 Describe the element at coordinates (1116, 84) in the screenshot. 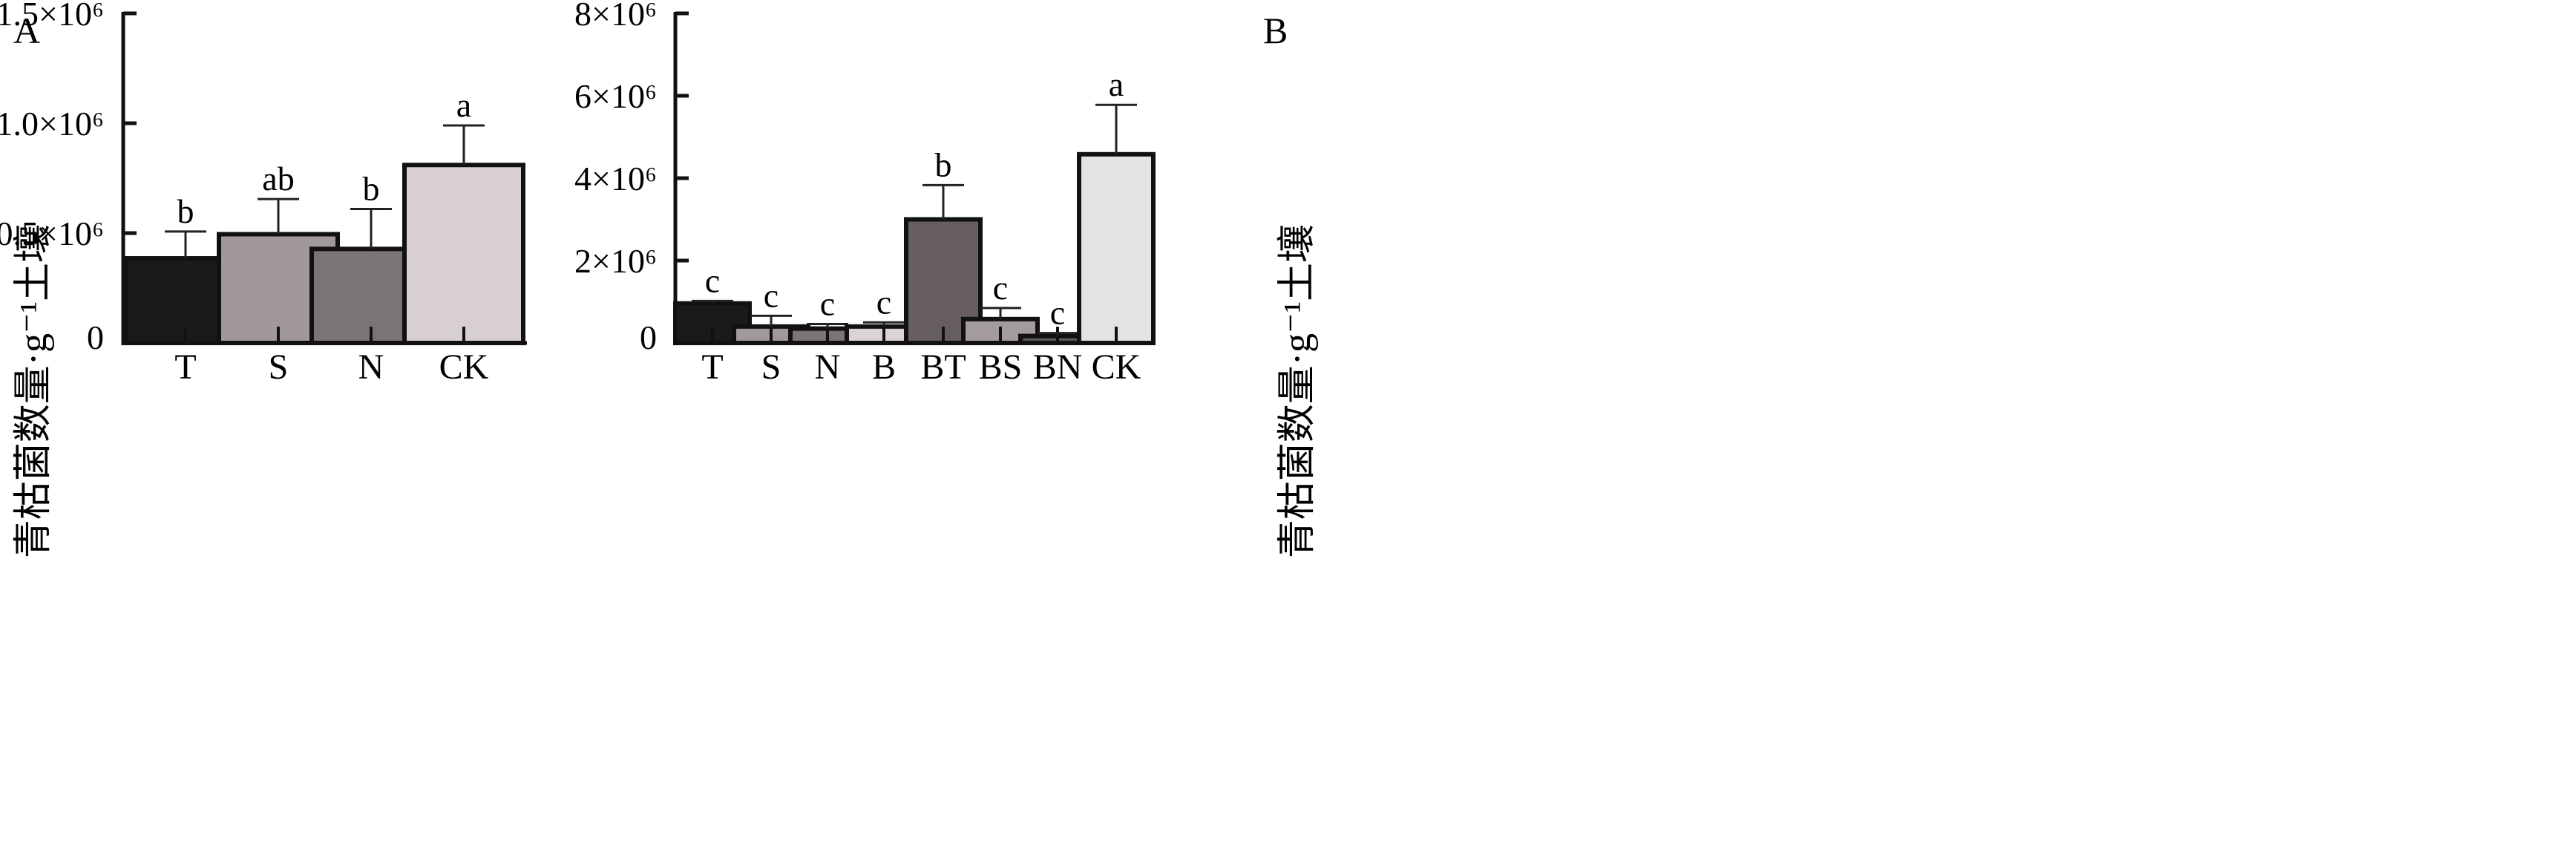

I see `panel-b-significance-label: a` at that location.